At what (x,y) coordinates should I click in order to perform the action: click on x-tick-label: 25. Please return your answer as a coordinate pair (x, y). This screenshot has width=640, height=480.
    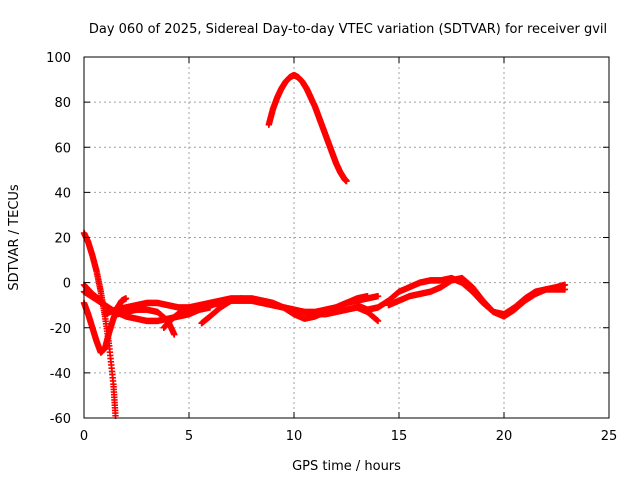
    Looking at the image, I should click on (609, 436).